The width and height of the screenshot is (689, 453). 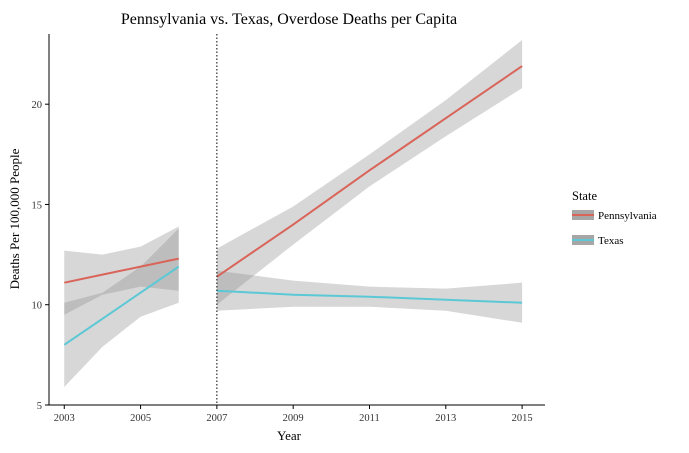 What do you see at coordinates (611, 241) in the screenshot?
I see `legend-label-texas: Texas` at bounding box center [611, 241].